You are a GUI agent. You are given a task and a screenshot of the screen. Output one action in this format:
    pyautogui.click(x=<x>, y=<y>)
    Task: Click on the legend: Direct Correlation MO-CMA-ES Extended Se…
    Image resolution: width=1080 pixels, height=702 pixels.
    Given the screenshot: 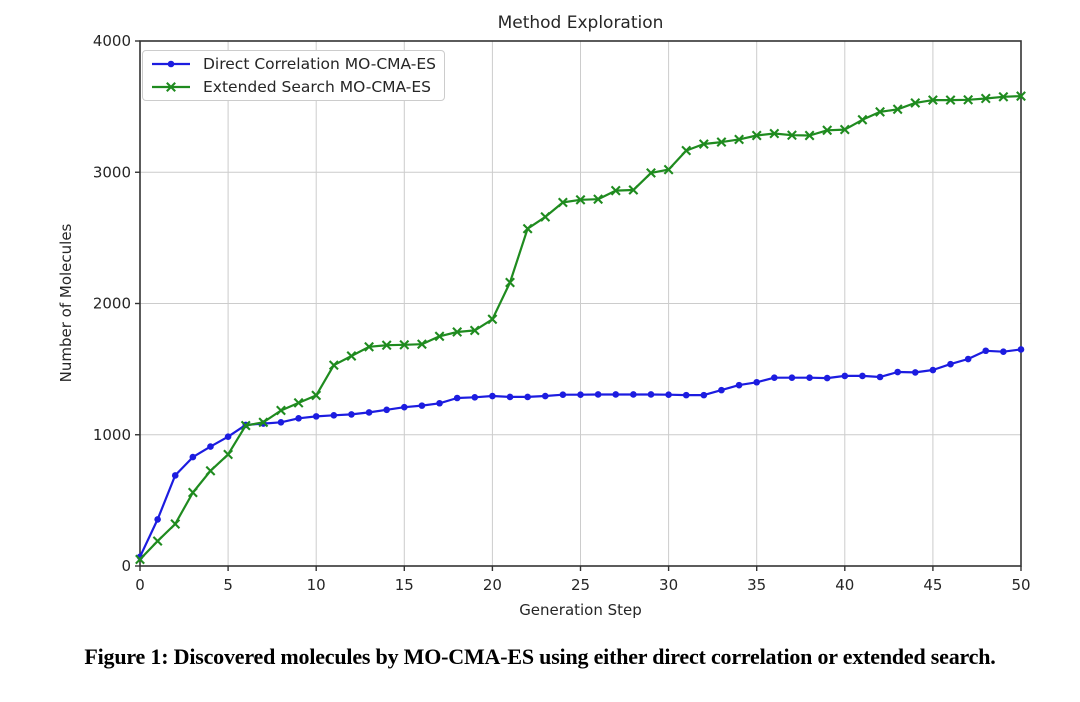 What is the action you would take?
    pyautogui.click(x=293, y=75)
    